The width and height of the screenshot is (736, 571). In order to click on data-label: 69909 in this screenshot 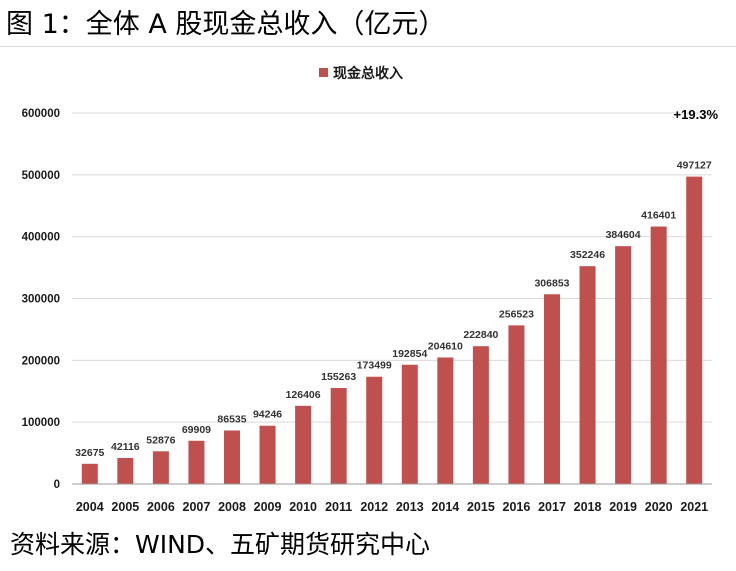, I will do `click(196, 430)`.